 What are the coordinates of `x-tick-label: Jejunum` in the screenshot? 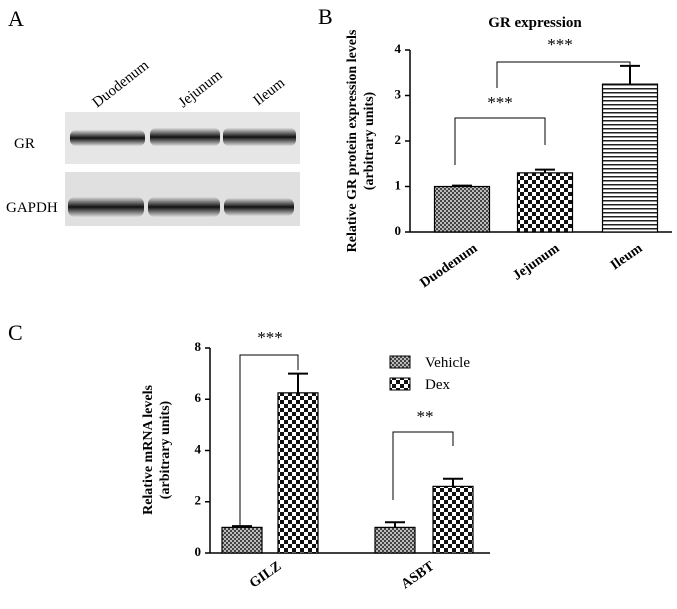 It's located at (536, 262).